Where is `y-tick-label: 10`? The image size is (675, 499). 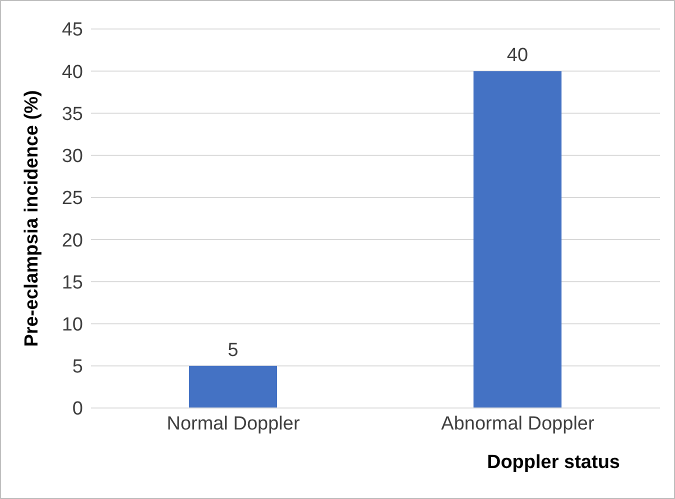
y-tick-label: 10 is located at coordinates (72, 325).